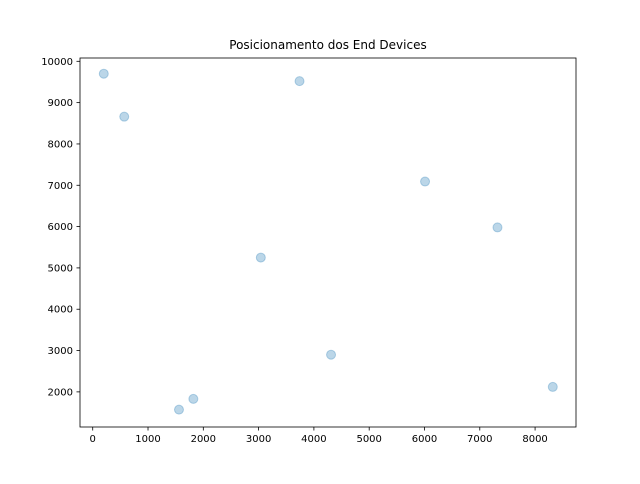  I want to click on y-tick-label: 6000, so click(60, 227).